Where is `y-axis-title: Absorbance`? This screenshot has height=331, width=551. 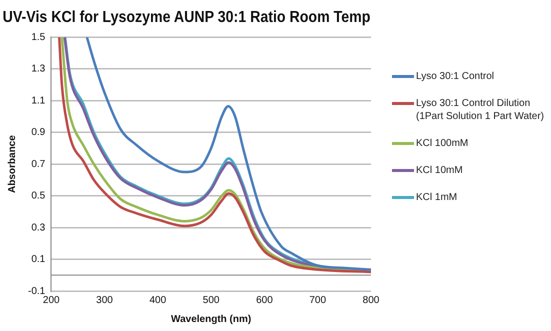 y-axis-title: Absorbance is located at coordinates (12, 163).